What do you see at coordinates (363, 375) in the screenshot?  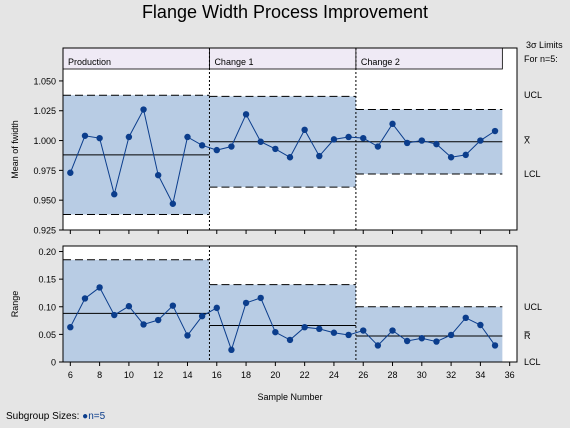 I see `x-tick-label: 26` at bounding box center [363, 375].